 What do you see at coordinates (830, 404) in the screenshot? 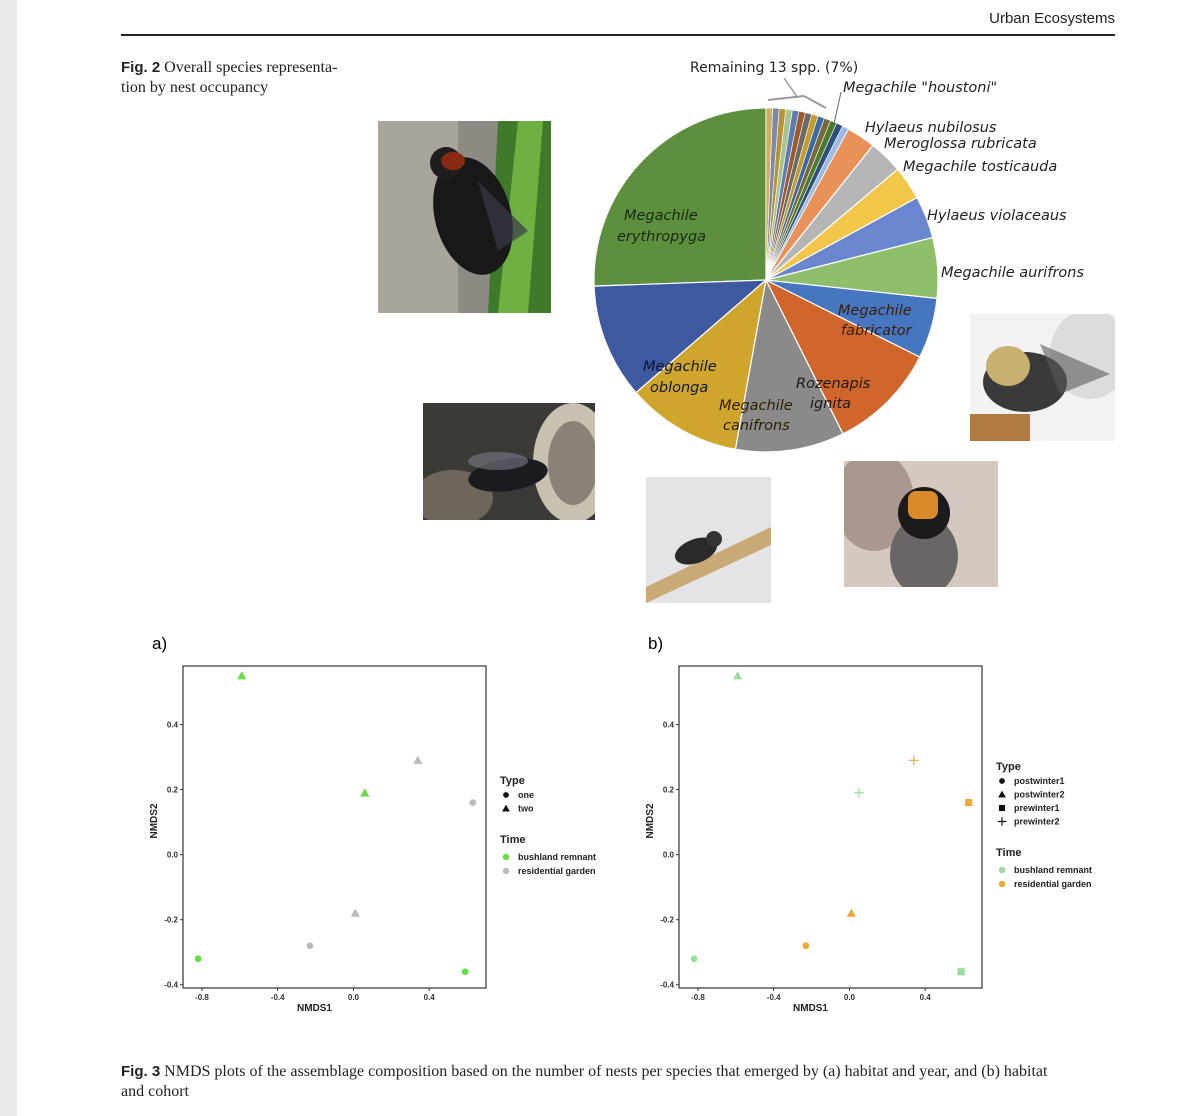
I see `label-rozenapis-2: ignita` at bounding box center [830, 404].